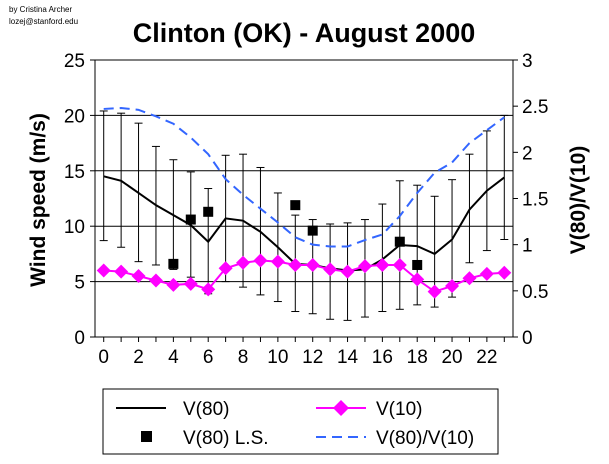  Describe the element at coordinates (304, 249) in the screenshot. I see `series-markers` at that location.